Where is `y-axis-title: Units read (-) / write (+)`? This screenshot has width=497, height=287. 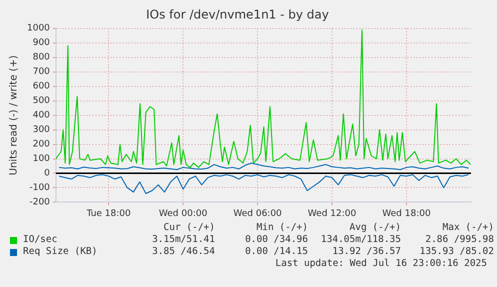 y-axis-title: Units read (-) / write (+) is located at coordinates (14, 115).